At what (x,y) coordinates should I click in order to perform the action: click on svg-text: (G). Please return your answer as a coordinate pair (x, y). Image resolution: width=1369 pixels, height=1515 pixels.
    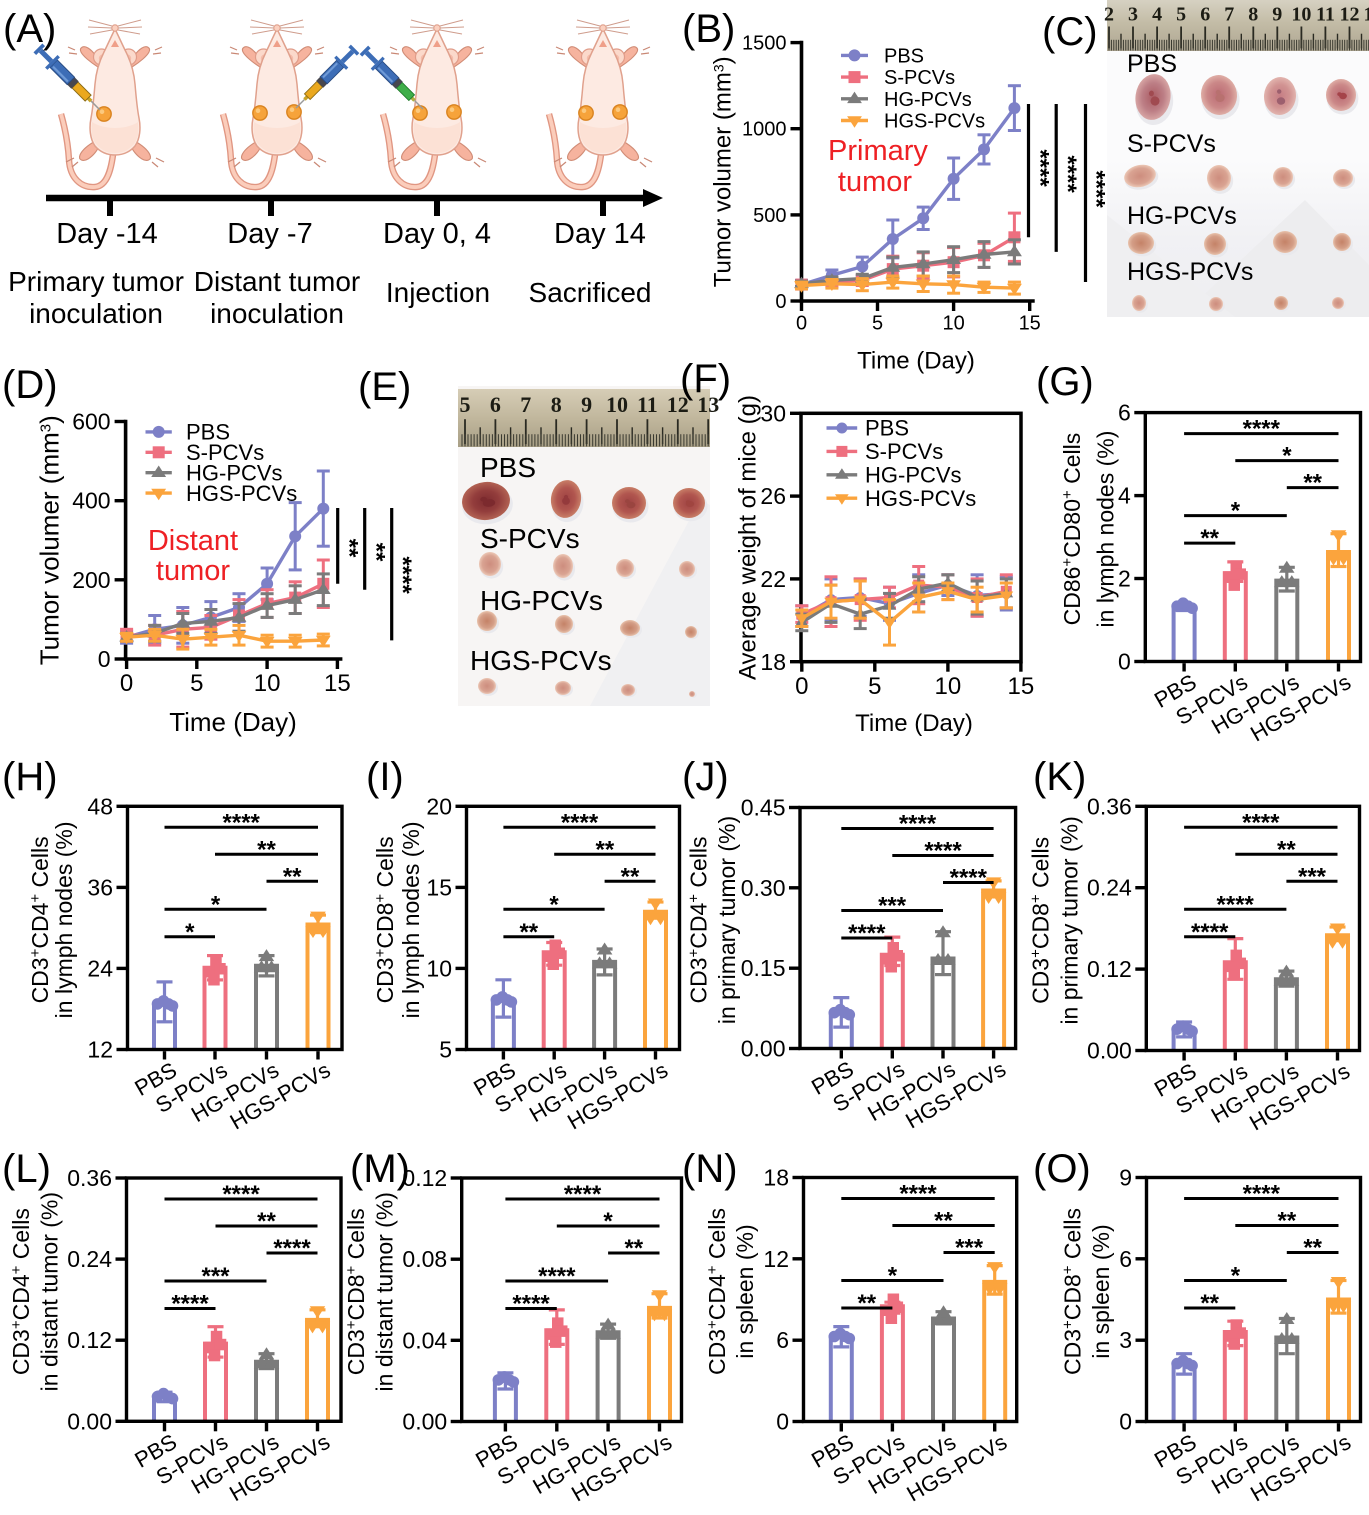
    Looking at the image, I should click on (1065, 382).